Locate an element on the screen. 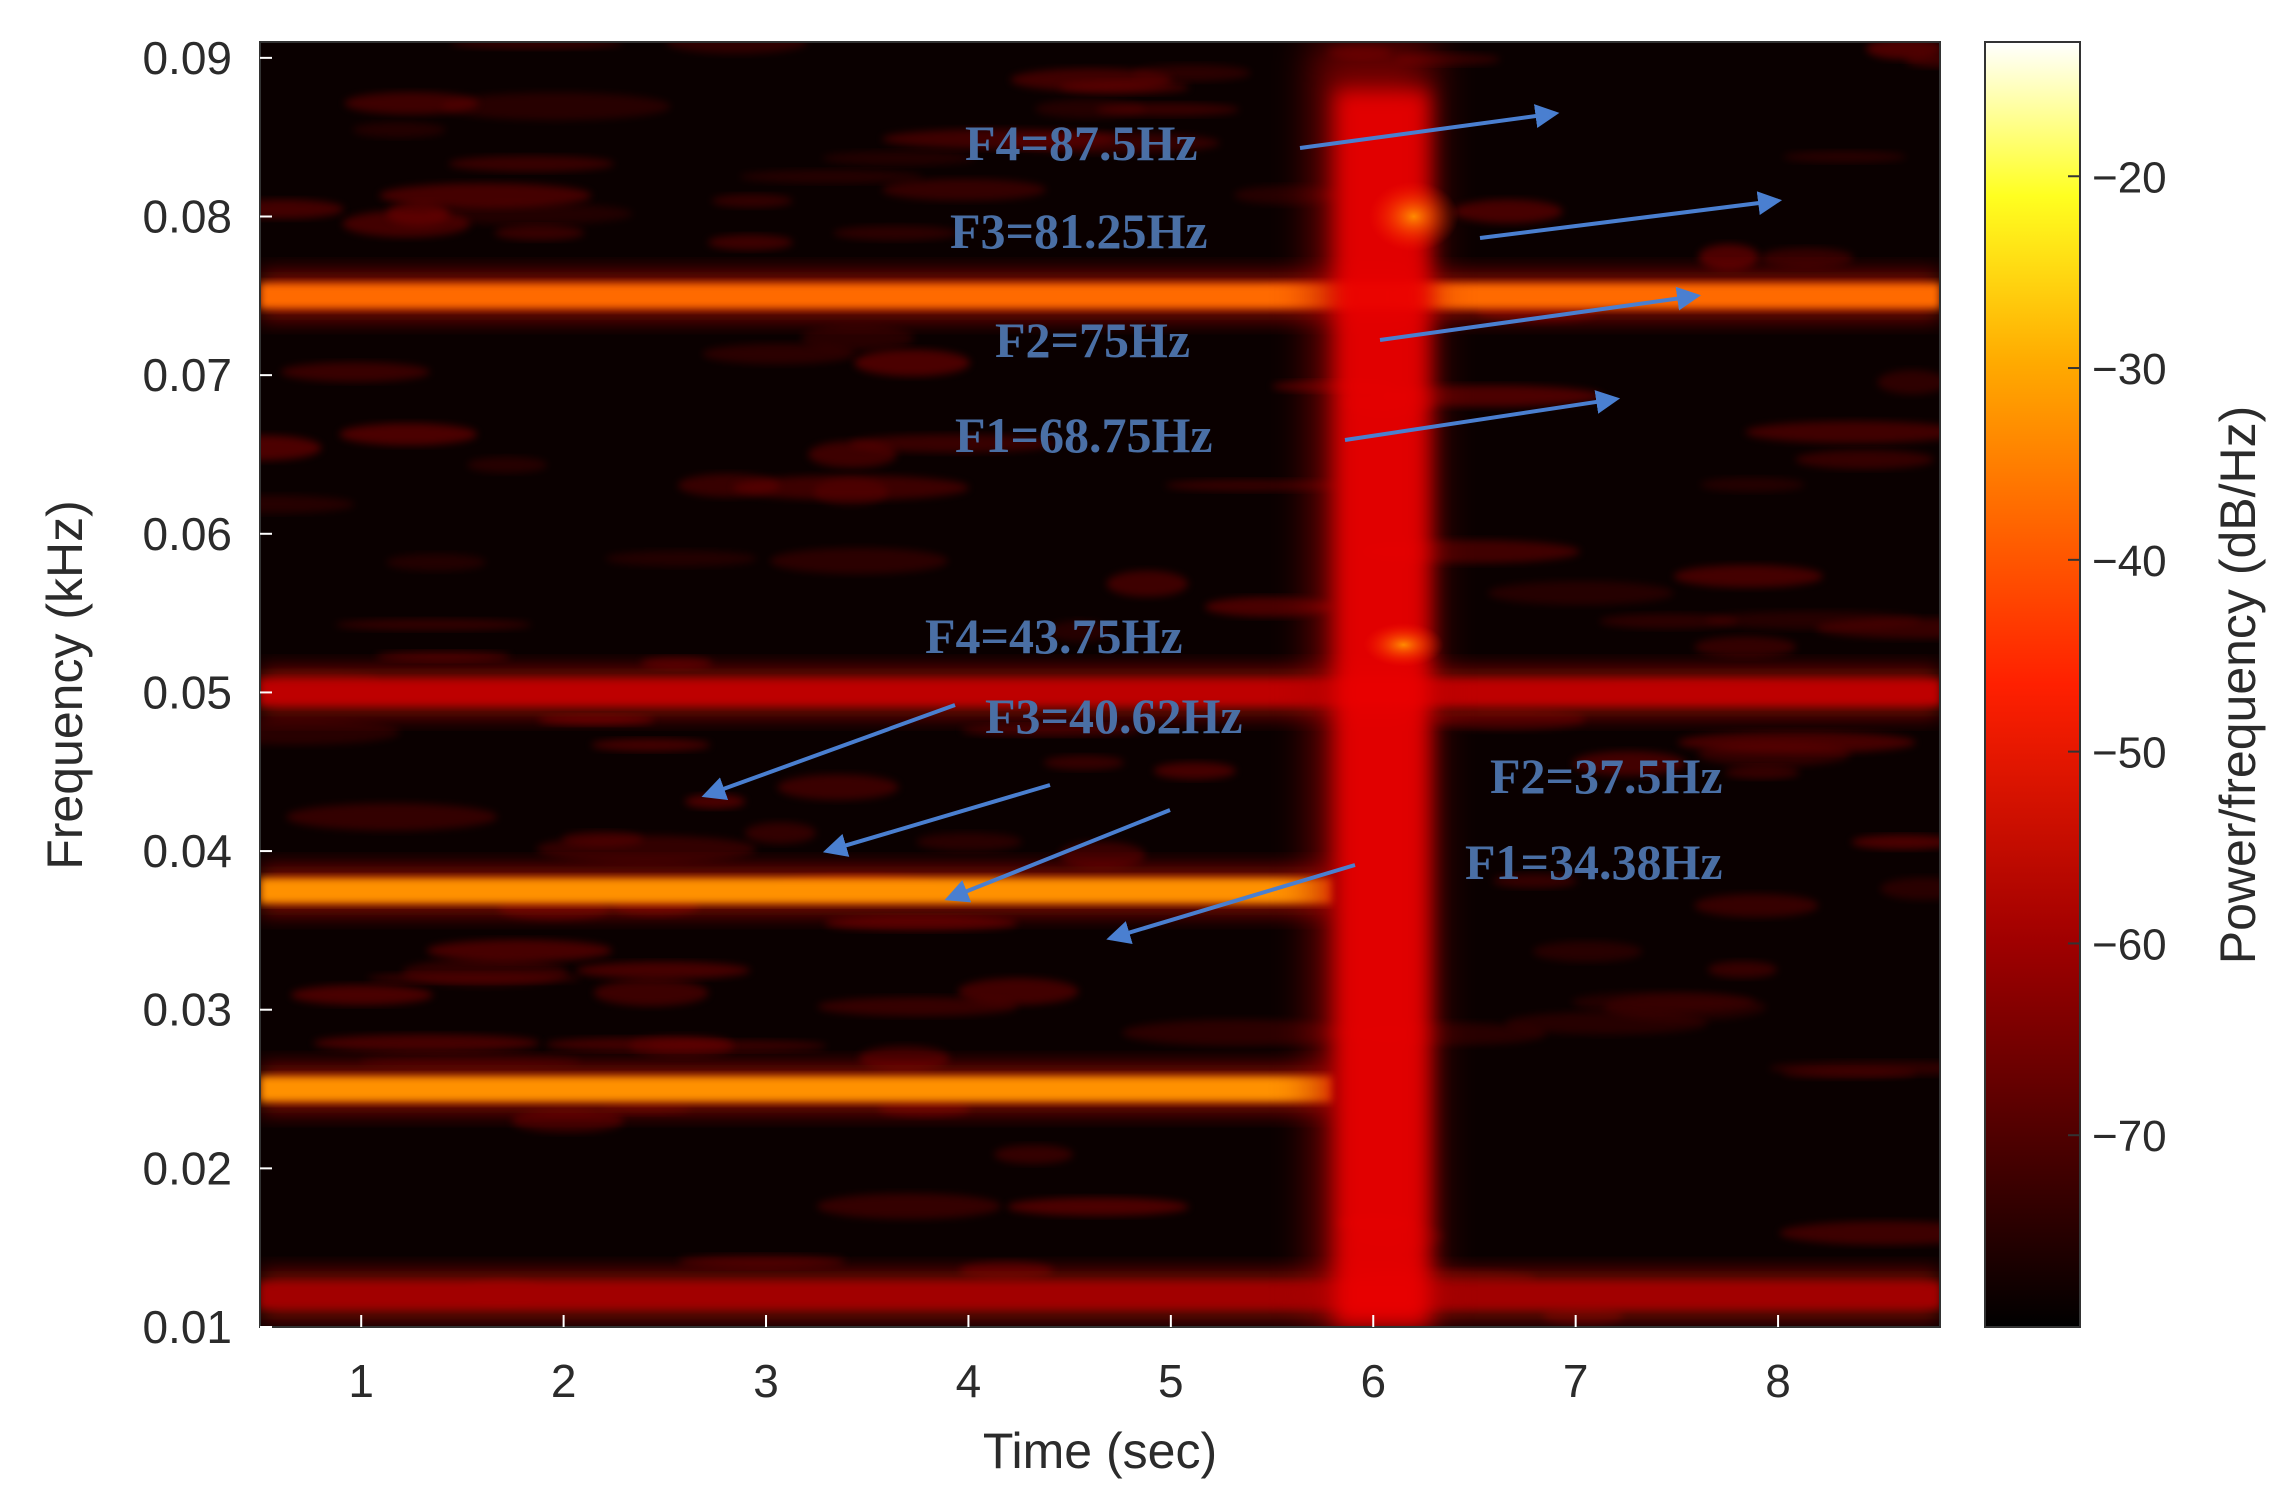 The image size is (2286, 1495). colorbar-tick-label: −30 is located at coordinates (2129, 369).